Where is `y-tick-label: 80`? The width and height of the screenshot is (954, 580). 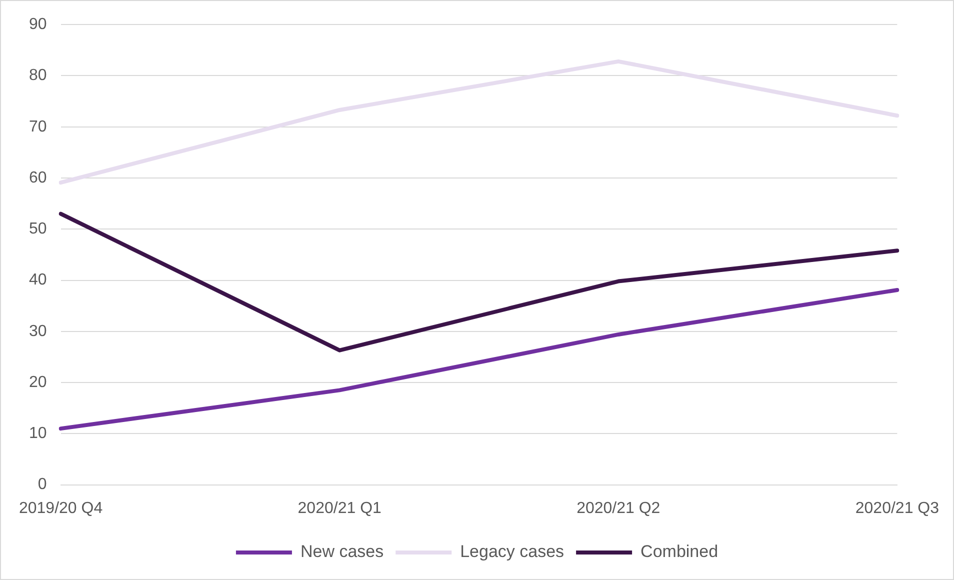 y-tick-label: 80 is located at coordinates (38, 75).